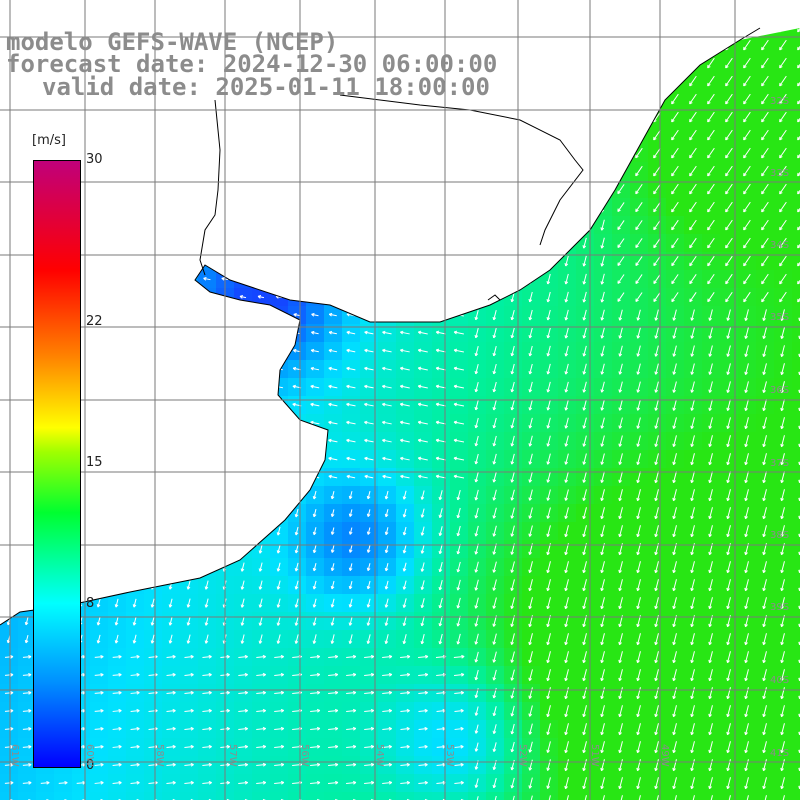 This screenshot has width=800, height=800. I want to click on longitude-label: 49W, so click(664, 755).